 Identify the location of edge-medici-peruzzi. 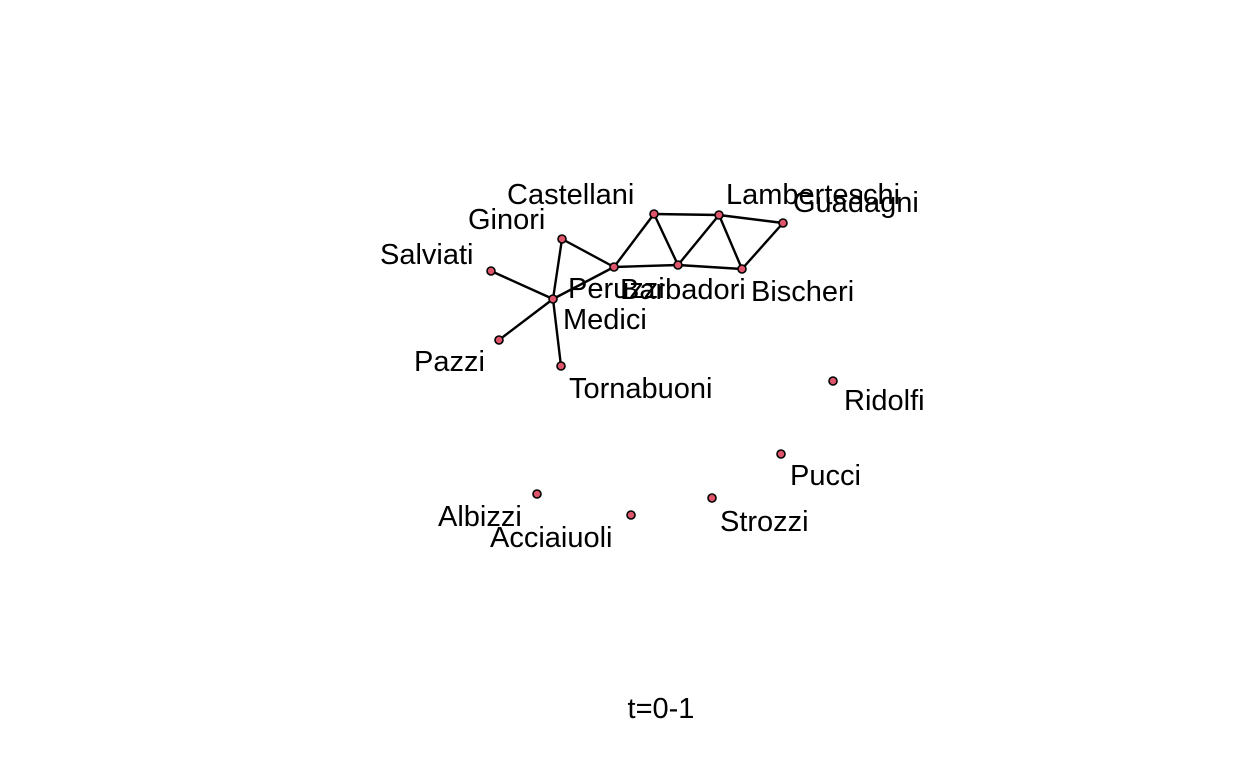
(583, 283).